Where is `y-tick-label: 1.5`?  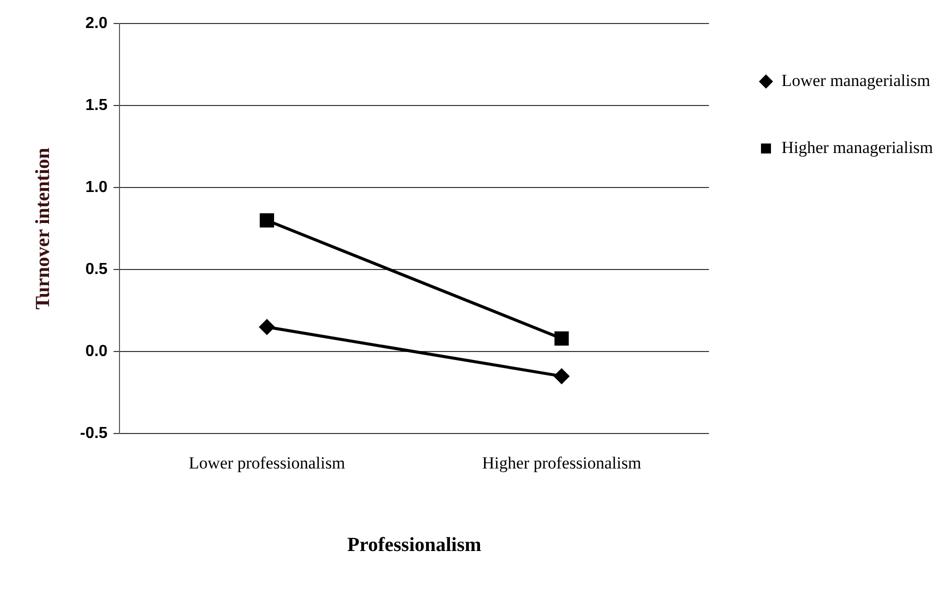
y-tick-label: 1.5 is located at coordinates (96, 105).